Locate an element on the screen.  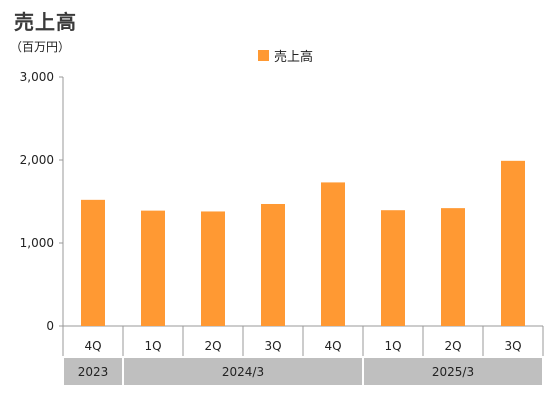
period-group-label: 2024/3 is located at coordinates (243, 372).